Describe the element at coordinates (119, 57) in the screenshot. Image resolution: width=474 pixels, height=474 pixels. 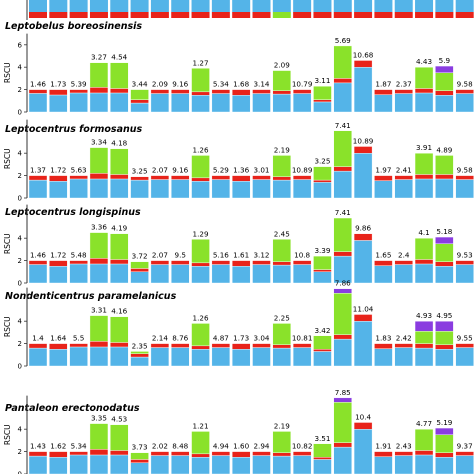
I see `bar-value-label: 4.54` at that location.